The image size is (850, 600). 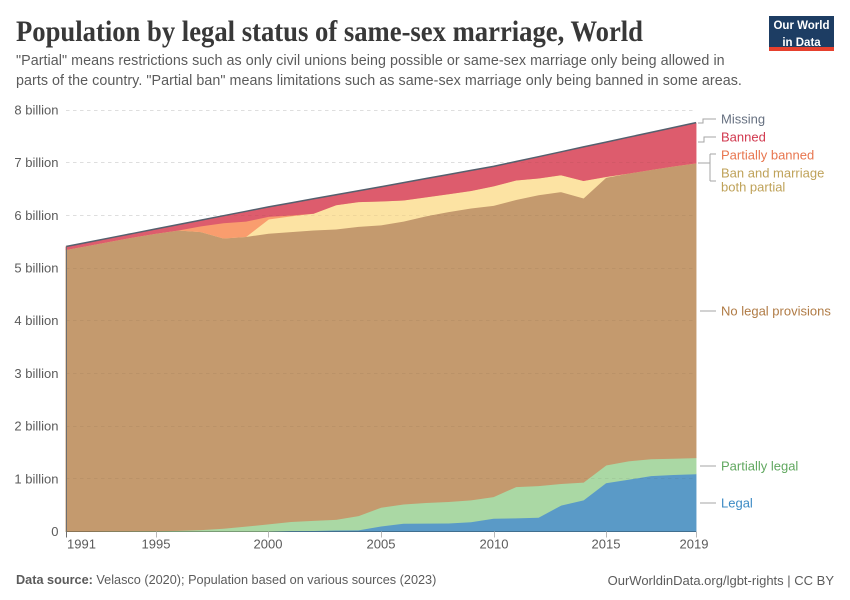 I want to click on svg-text: 2005, so click(x=381, y=544).